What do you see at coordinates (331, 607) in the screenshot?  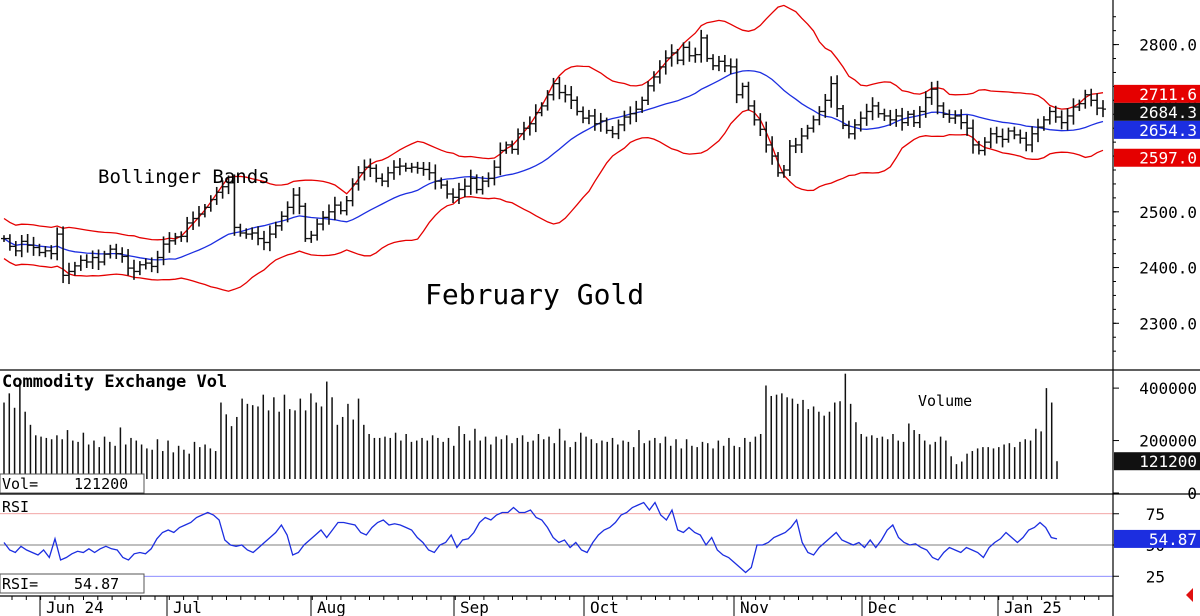 I see `month-label: Aug` at bounding box center [331, 607].